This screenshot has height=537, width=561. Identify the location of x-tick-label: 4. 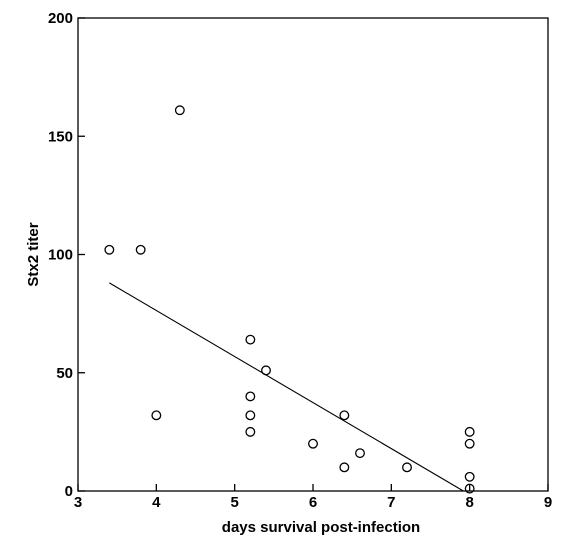
(156, 502).